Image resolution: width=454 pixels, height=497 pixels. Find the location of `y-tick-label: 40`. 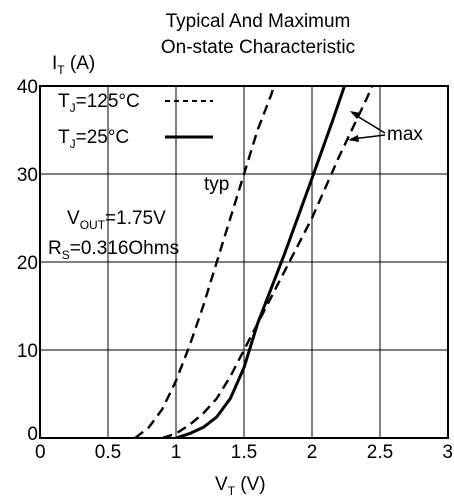

y-tick-label: 40 is located at coordinates (27, 87).